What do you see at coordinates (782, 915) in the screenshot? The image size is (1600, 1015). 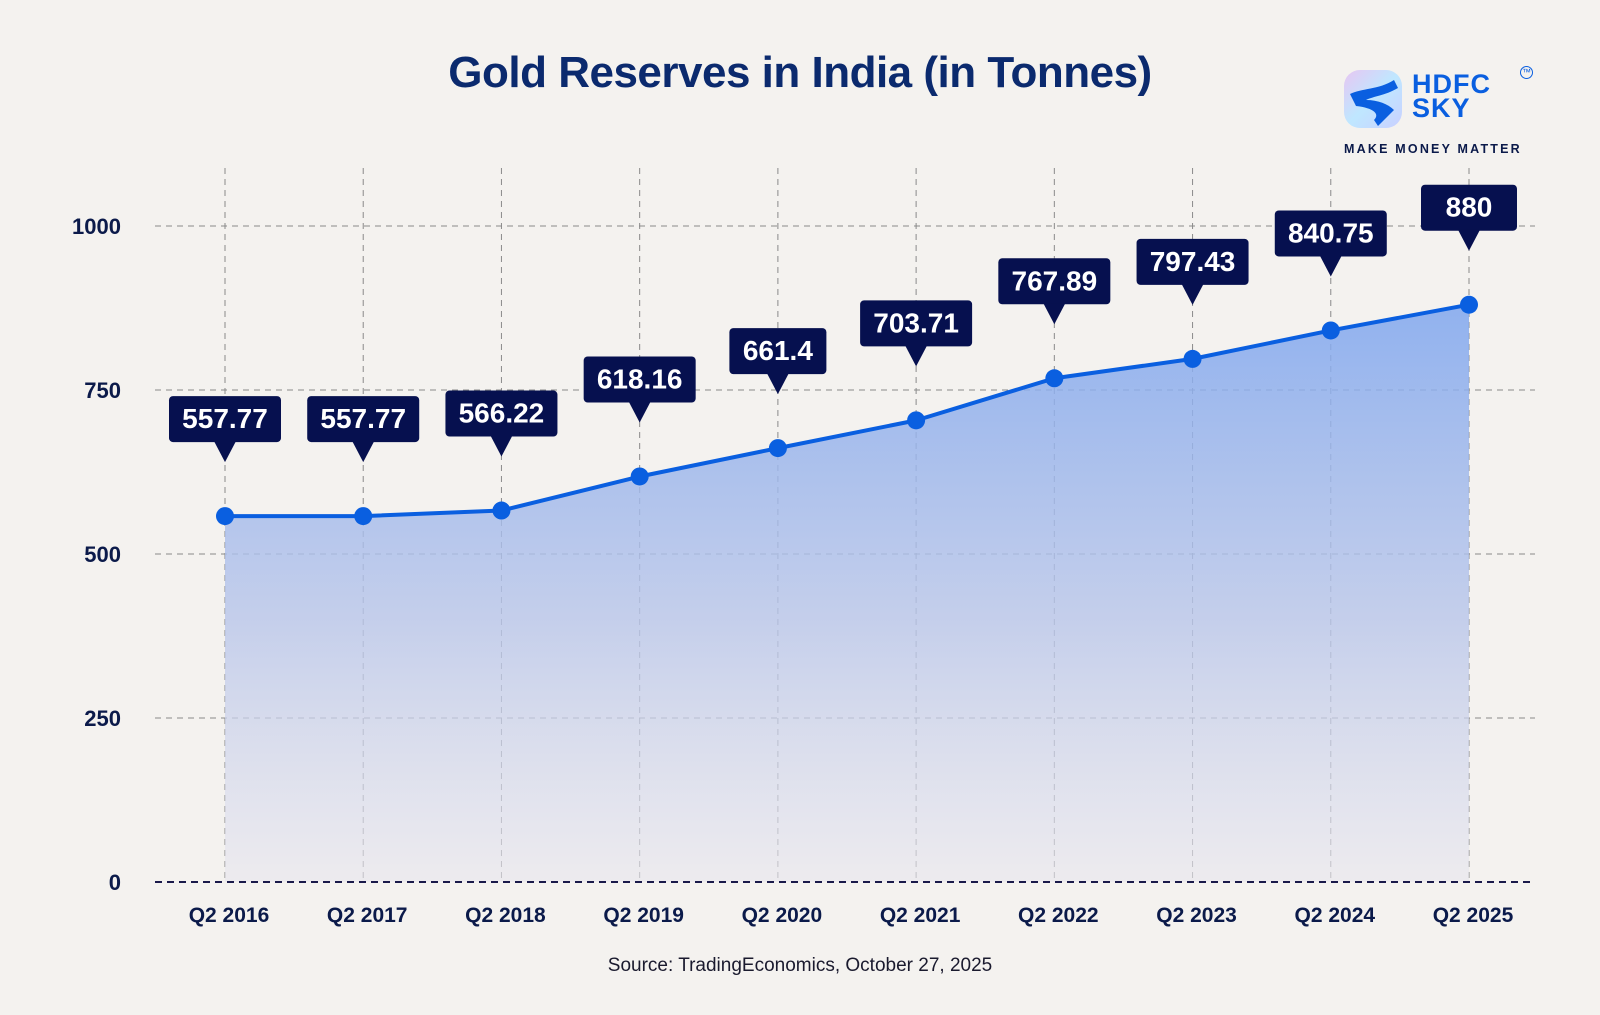 I see `x-tick-label: Q2 2020` at bounding box center [782, 915].